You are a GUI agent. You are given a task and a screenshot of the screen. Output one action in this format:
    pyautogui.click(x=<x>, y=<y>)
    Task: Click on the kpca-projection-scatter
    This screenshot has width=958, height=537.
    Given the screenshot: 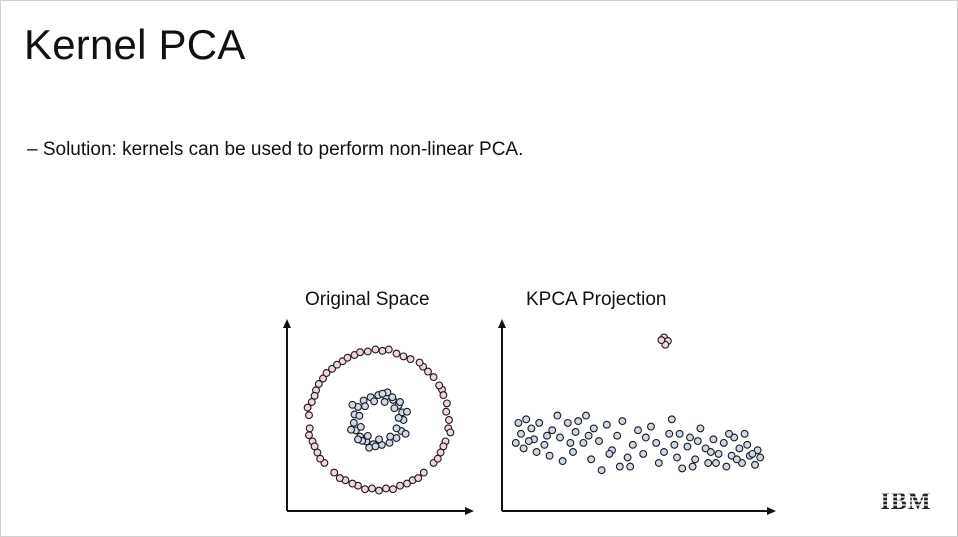 What is the action you would take?
    pyautogui.click(x=637, y=417)
    